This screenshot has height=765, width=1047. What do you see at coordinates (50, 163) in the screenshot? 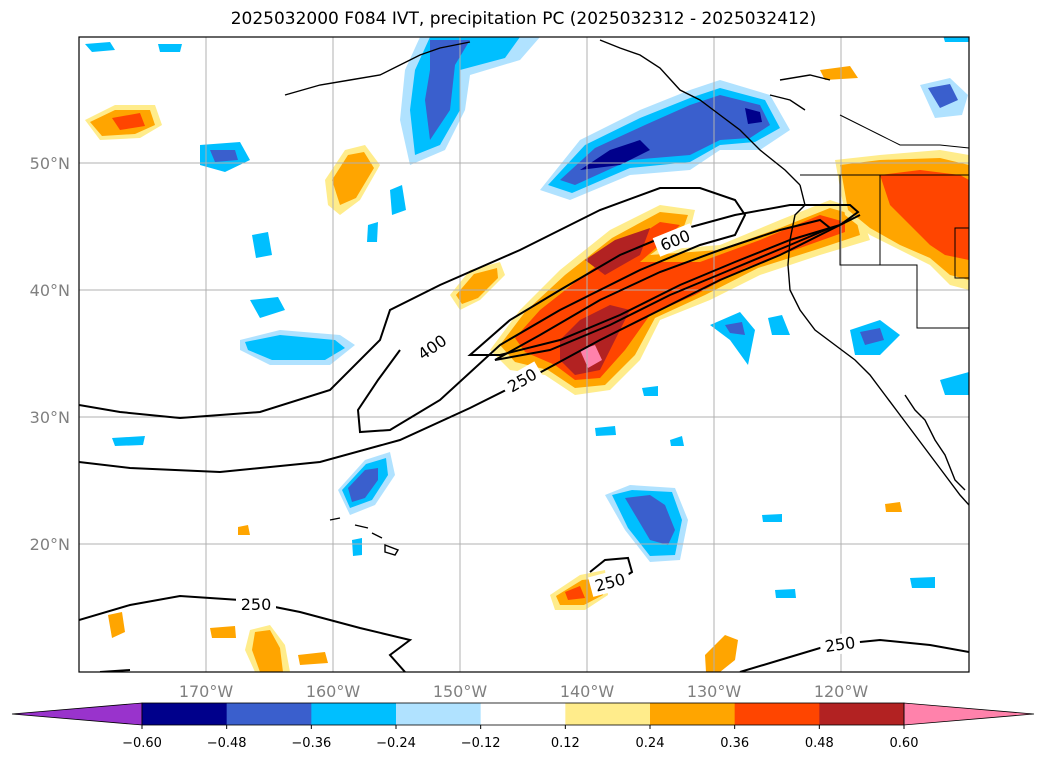
I see `lat-label-50: 50°N` at bounding box center [50, 163].